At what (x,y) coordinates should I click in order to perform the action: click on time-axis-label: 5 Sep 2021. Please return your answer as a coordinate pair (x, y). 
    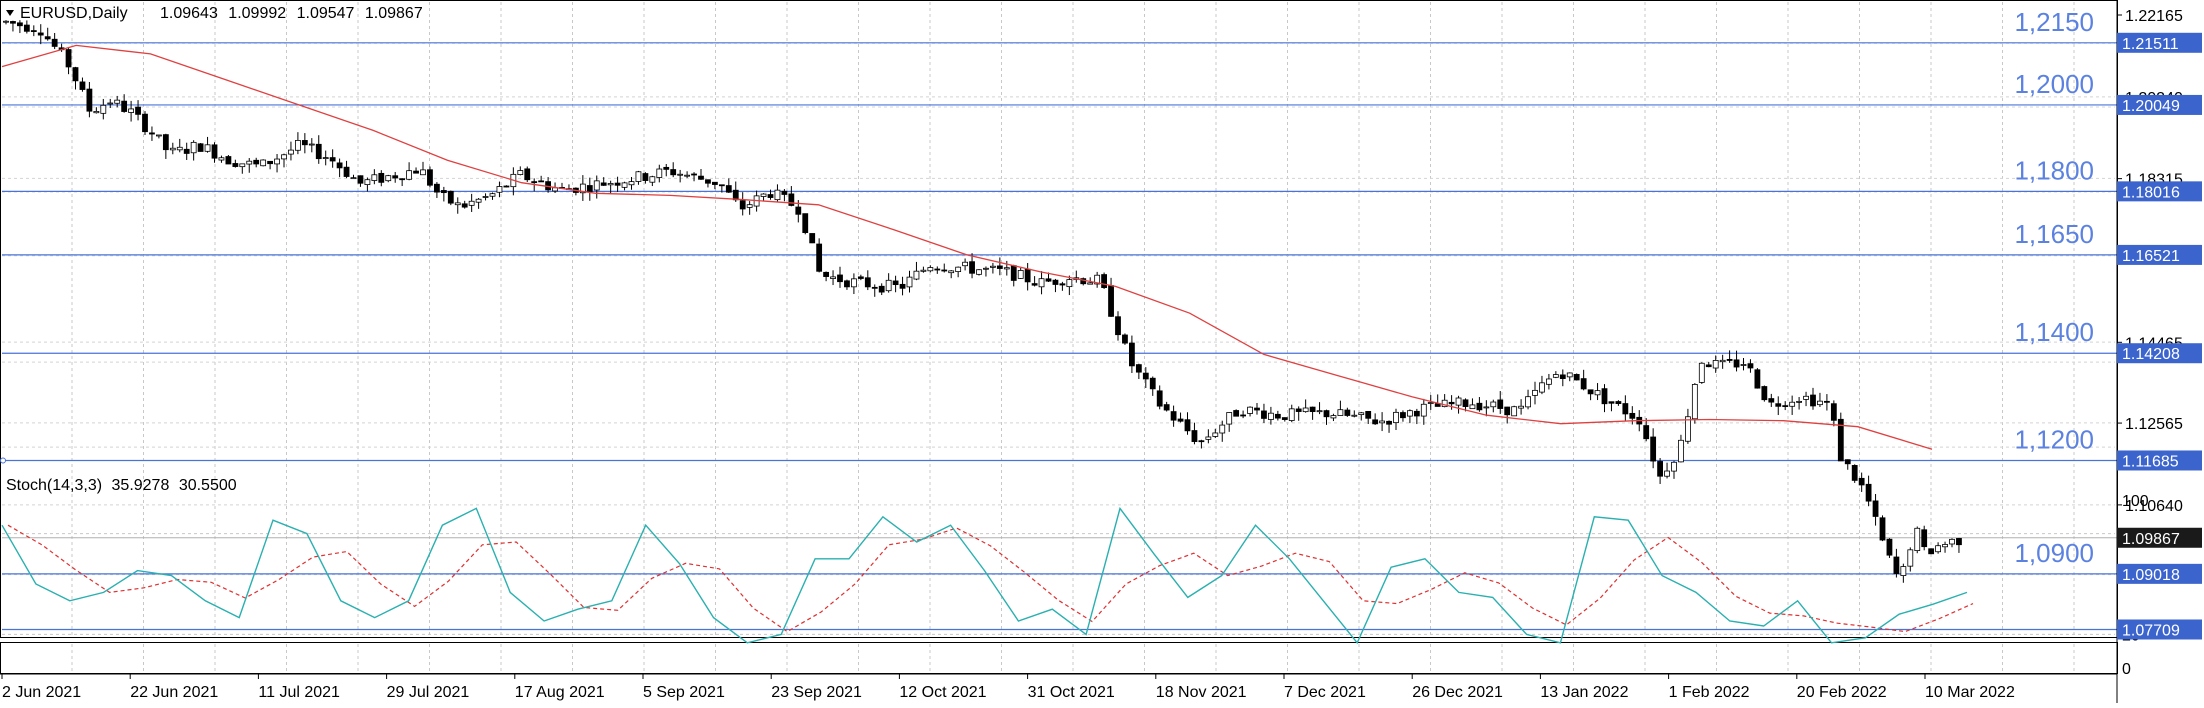
    Looking at the image, I should click on (684, 692).